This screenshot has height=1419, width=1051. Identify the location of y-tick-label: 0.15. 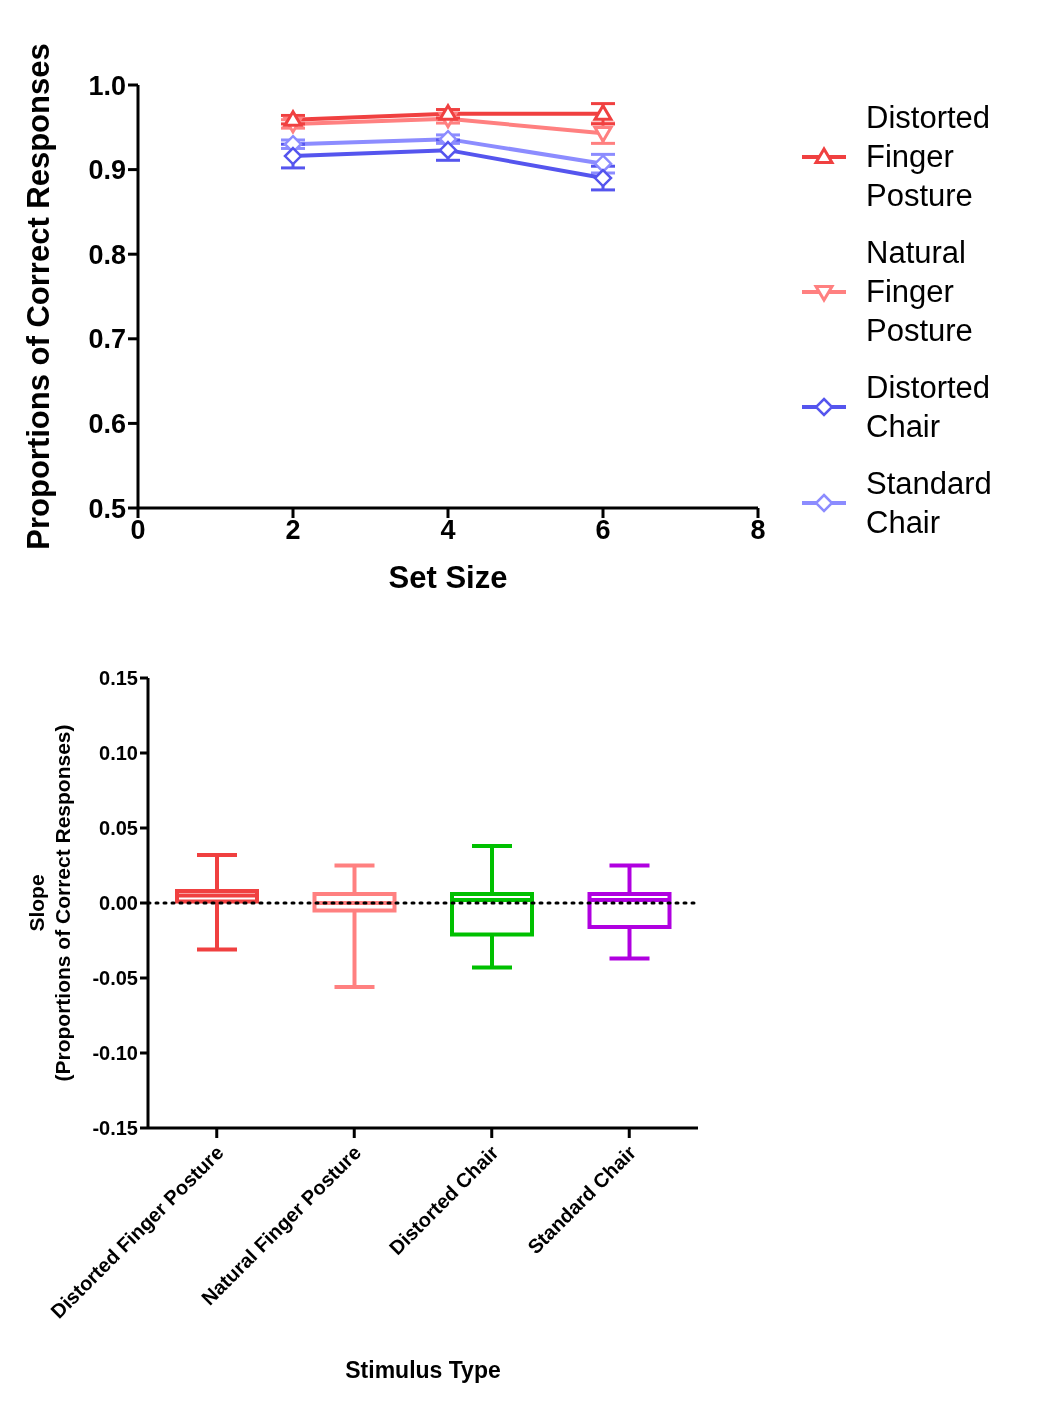
(118, 678).